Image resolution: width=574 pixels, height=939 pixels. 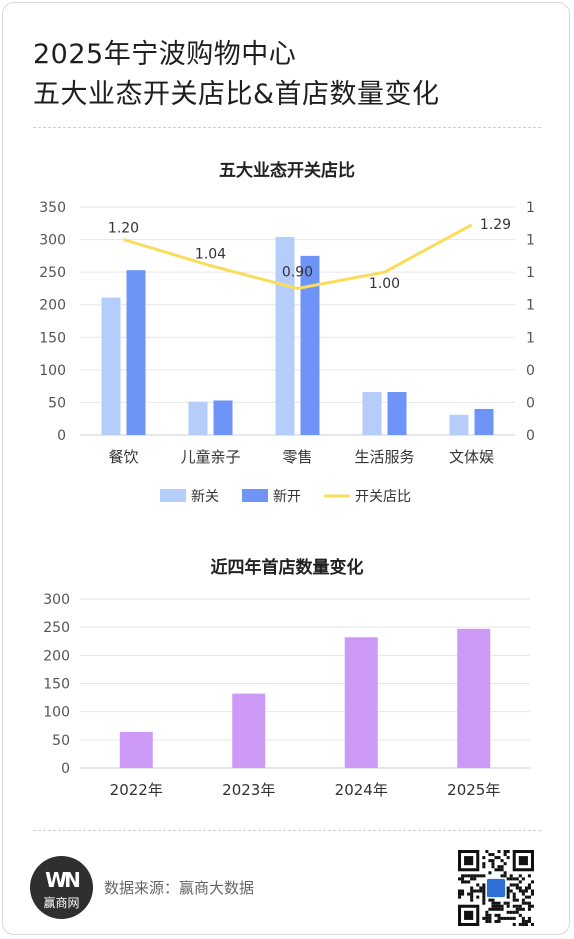 What do you see at coordinates (471, 457) in the screenshot?
I see `x-tick-label: 文体娱` at bounding box center [471, 457].